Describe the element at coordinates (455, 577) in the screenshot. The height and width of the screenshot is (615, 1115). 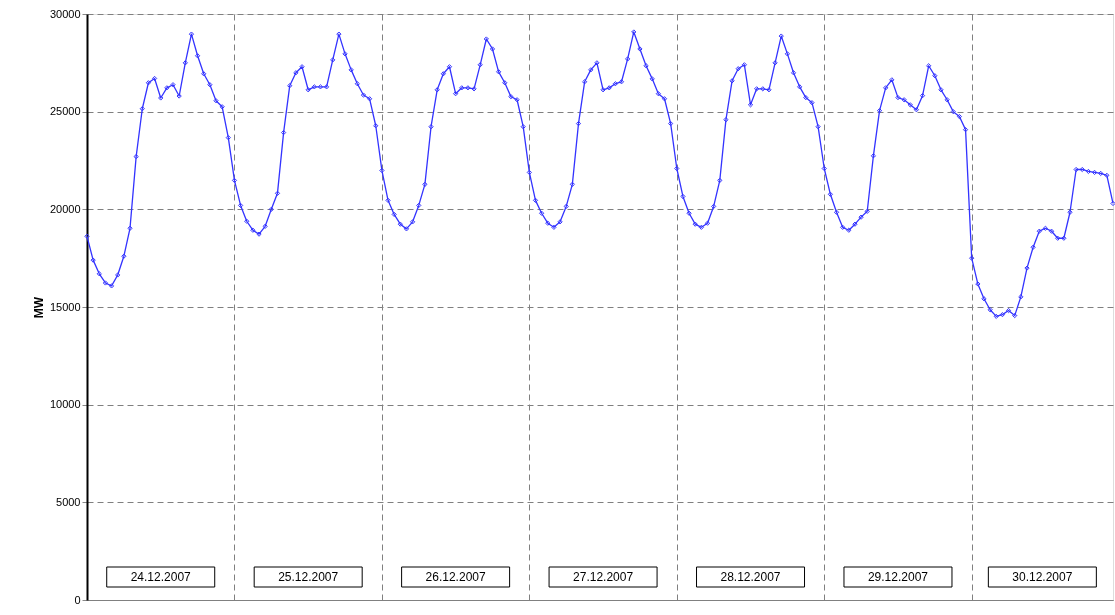
I see `annotation: 26.12.2007` at that location.